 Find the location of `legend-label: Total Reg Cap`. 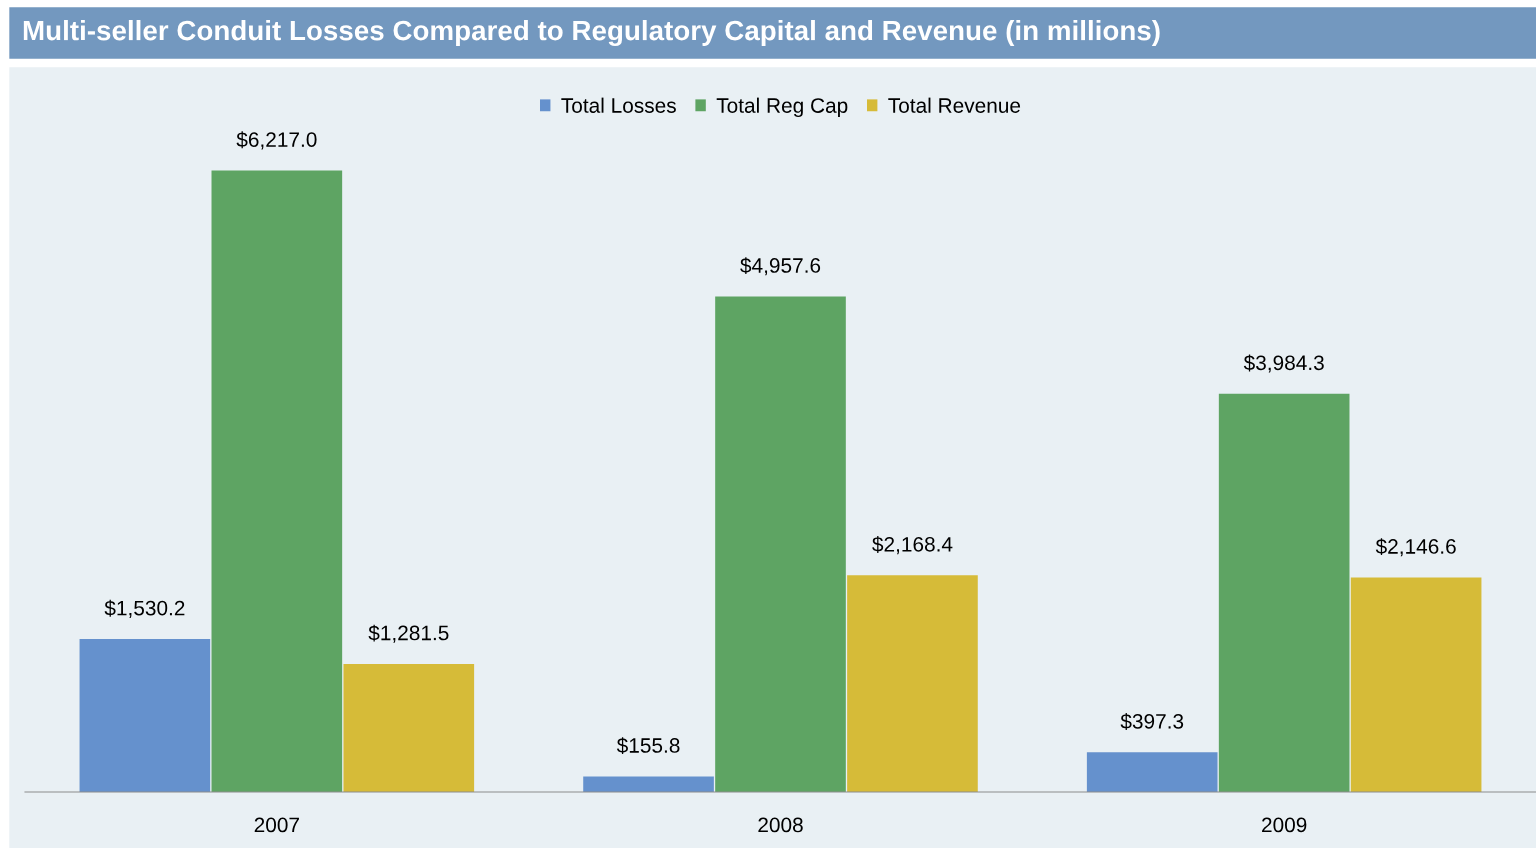

legend-label: Total Reg Cap is located at coordinates (782, 107).